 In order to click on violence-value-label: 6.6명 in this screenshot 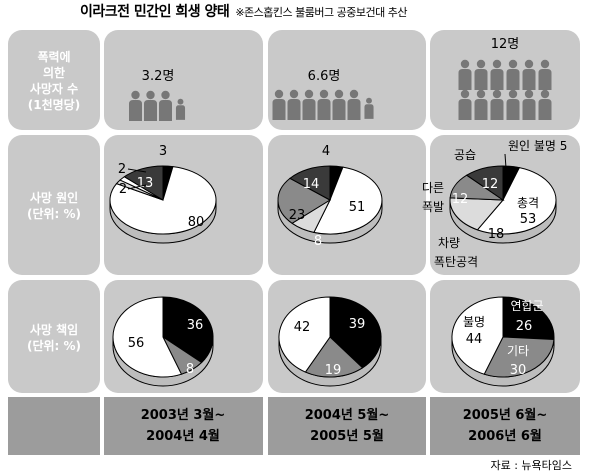, I will do `click(324, 76)`.